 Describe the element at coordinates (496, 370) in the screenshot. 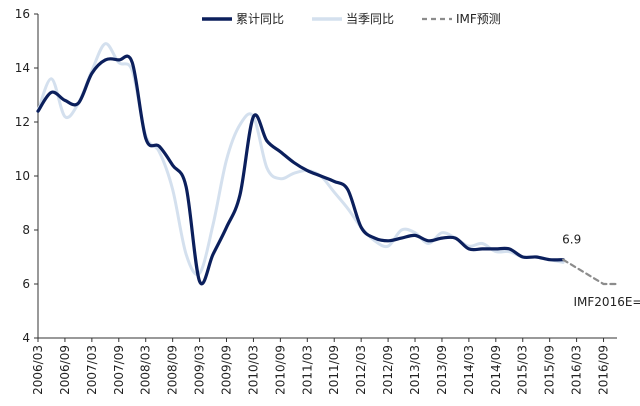

I see `x-tick-label: 2014/09` at that location.